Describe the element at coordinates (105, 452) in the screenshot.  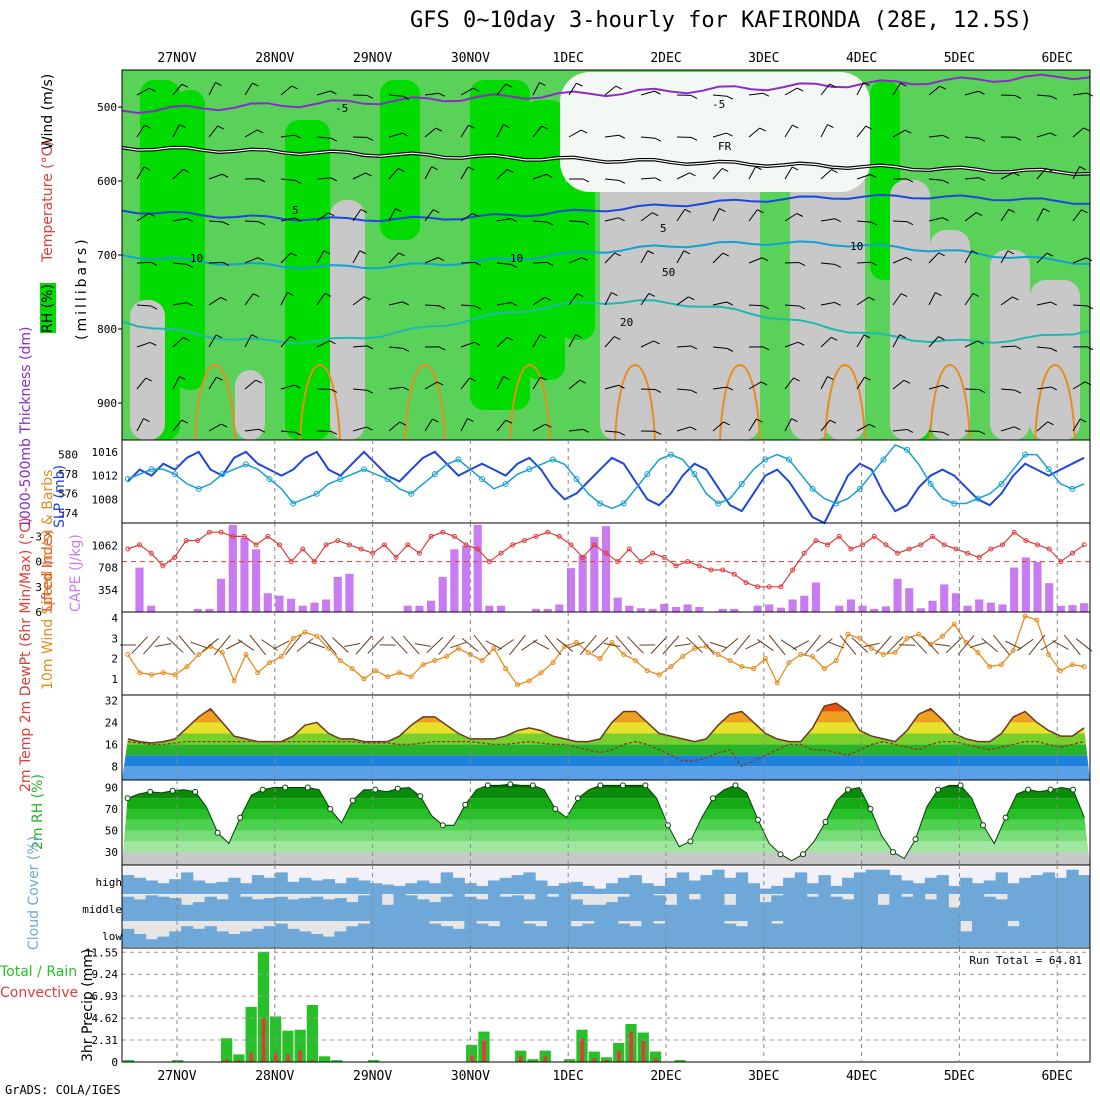
I see `slp-tick-1016: 1016` at that location.